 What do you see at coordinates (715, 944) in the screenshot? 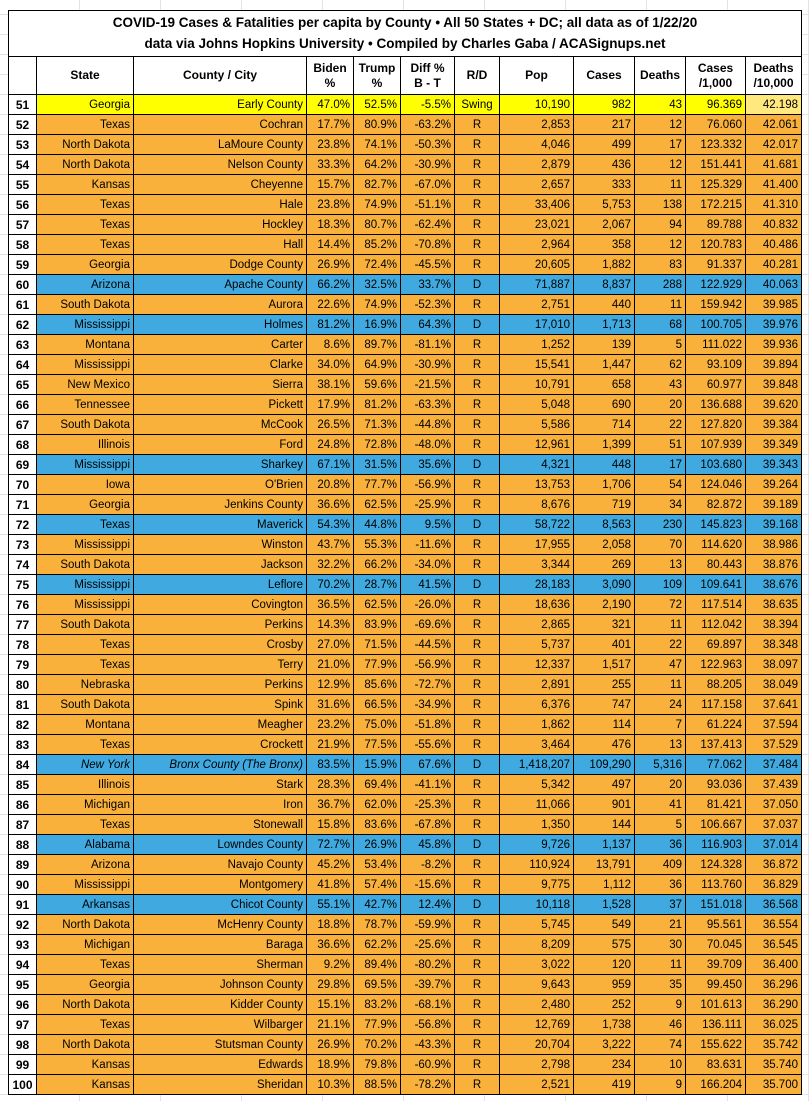
I see `cell-c1000: 70.045` at bounding box center [715, 944].